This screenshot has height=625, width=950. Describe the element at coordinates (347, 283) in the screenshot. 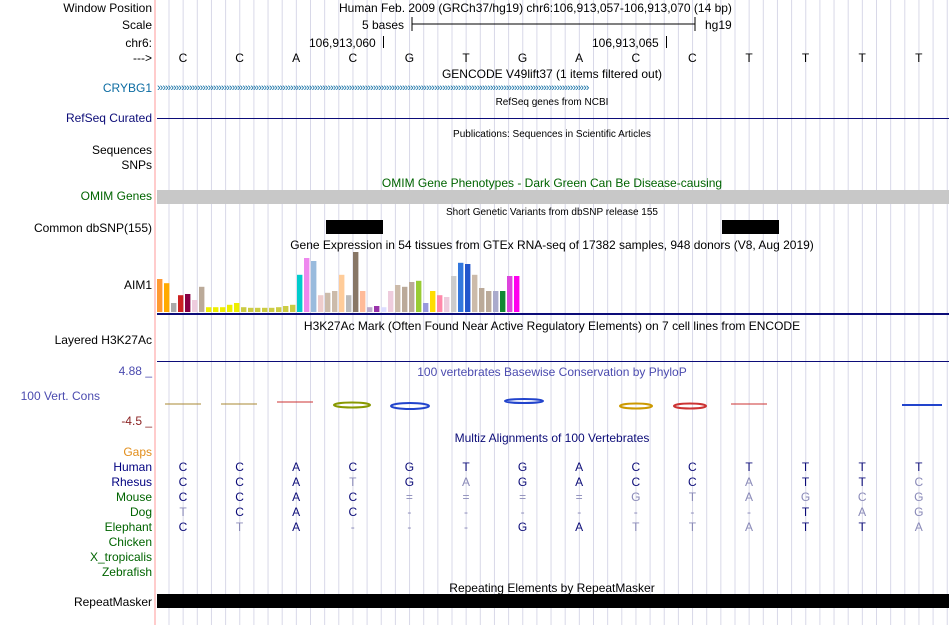

I see `gtex-expression-chart` at that location.